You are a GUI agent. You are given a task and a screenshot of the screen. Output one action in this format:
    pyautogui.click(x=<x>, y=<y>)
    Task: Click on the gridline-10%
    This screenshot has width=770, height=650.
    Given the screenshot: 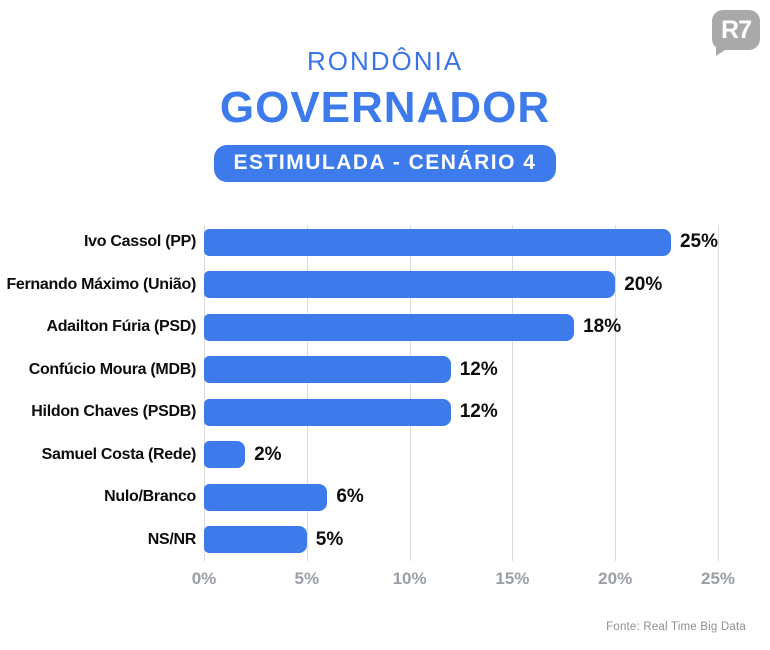 What is the action you would take?
    pyautogui.click(x=410, y=393)
    